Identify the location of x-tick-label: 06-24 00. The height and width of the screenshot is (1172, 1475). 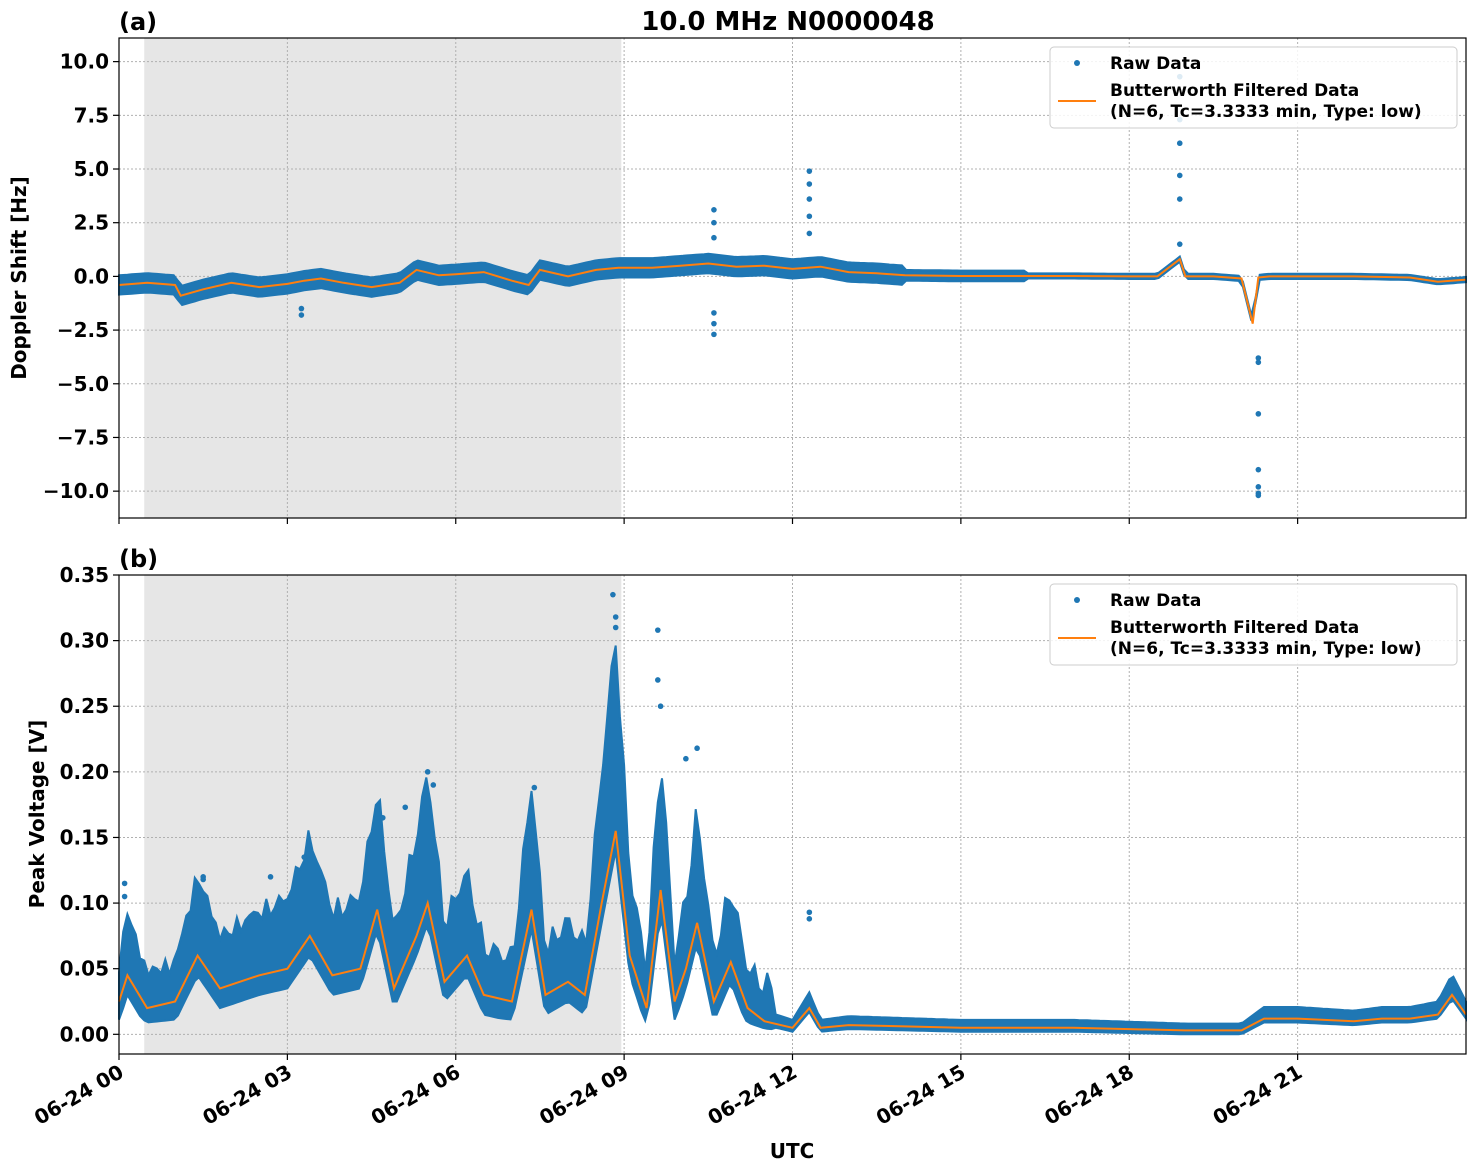
(79, 1095).